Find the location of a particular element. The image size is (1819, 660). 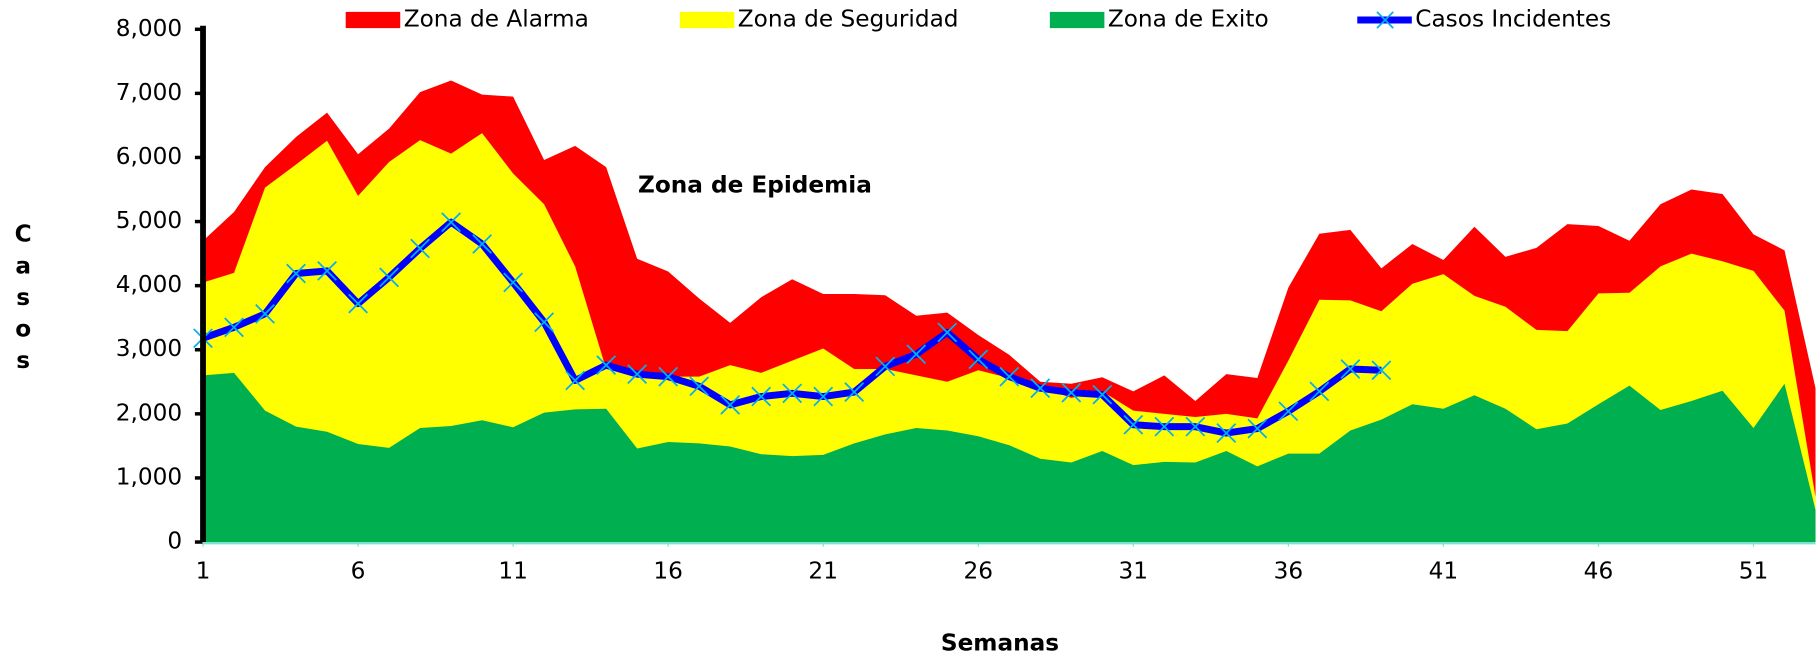

y-tick-label: 2,000 is located at coordinates (149, 412).